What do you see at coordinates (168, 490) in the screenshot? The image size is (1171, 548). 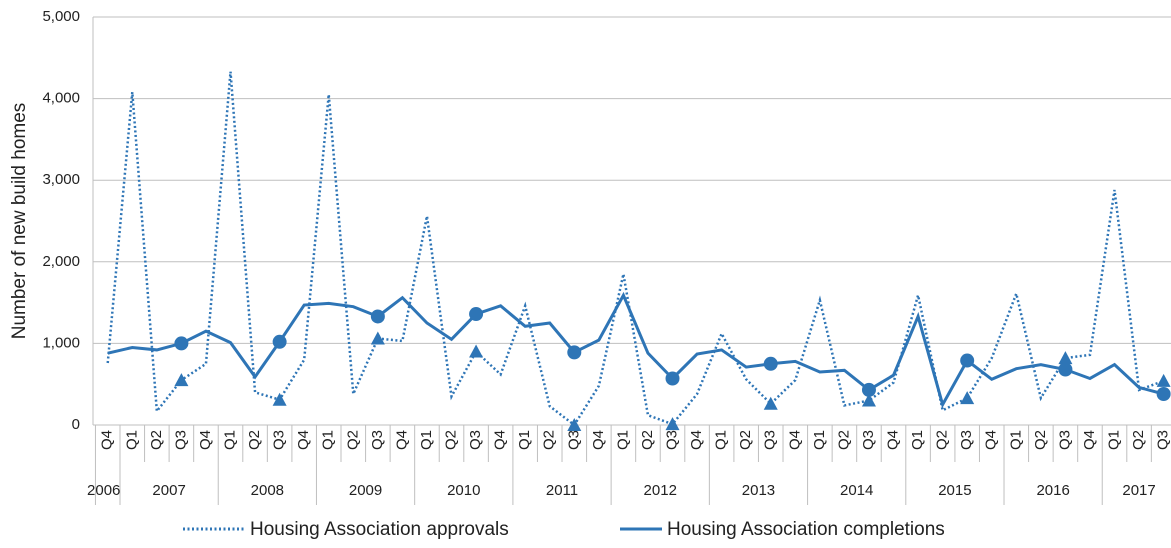 I see `x-group-label: 2007` at bounding box center [168, 490].